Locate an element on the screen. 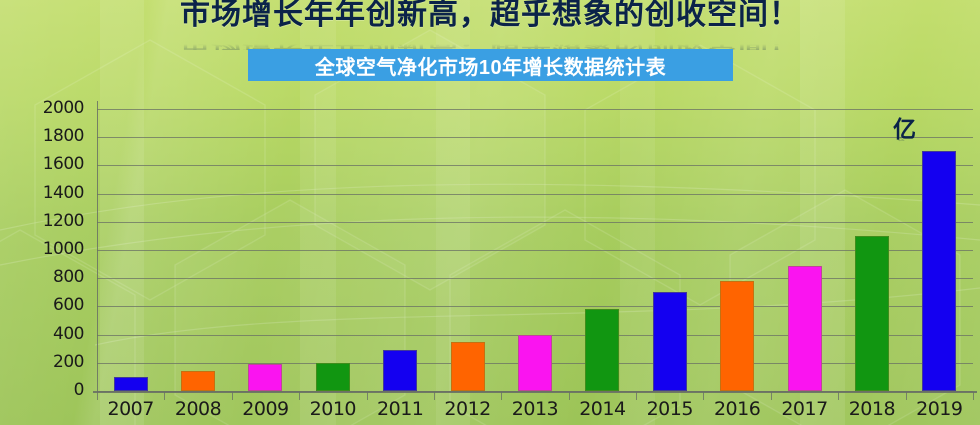  bar-2010 is located at coordinates (332, 376).